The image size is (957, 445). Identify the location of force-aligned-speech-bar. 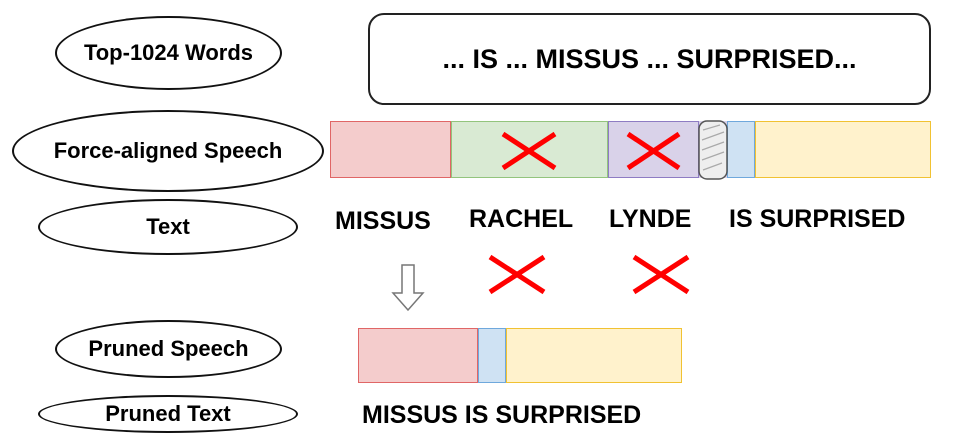
(630, 149).